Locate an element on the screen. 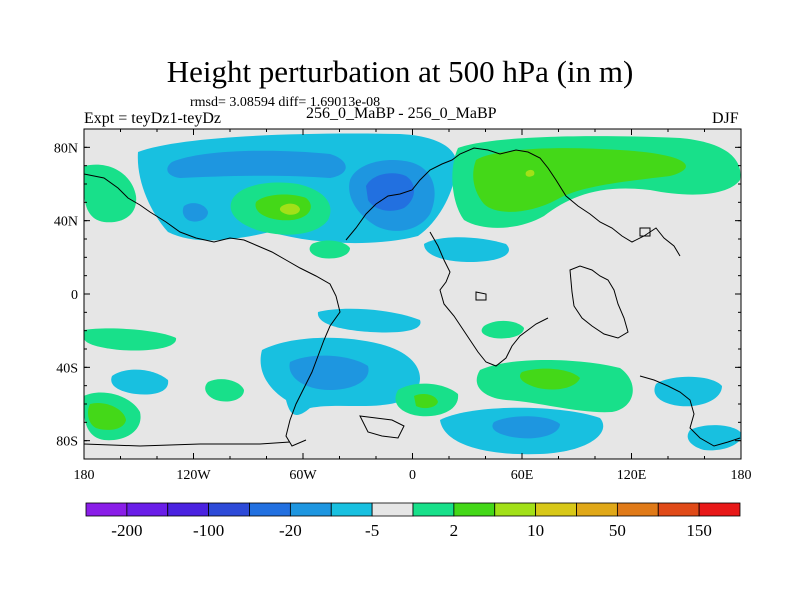 This screenshot has width=800, height=600. anomaly-north-pacific-high-core is located at coordinates (289, 209).